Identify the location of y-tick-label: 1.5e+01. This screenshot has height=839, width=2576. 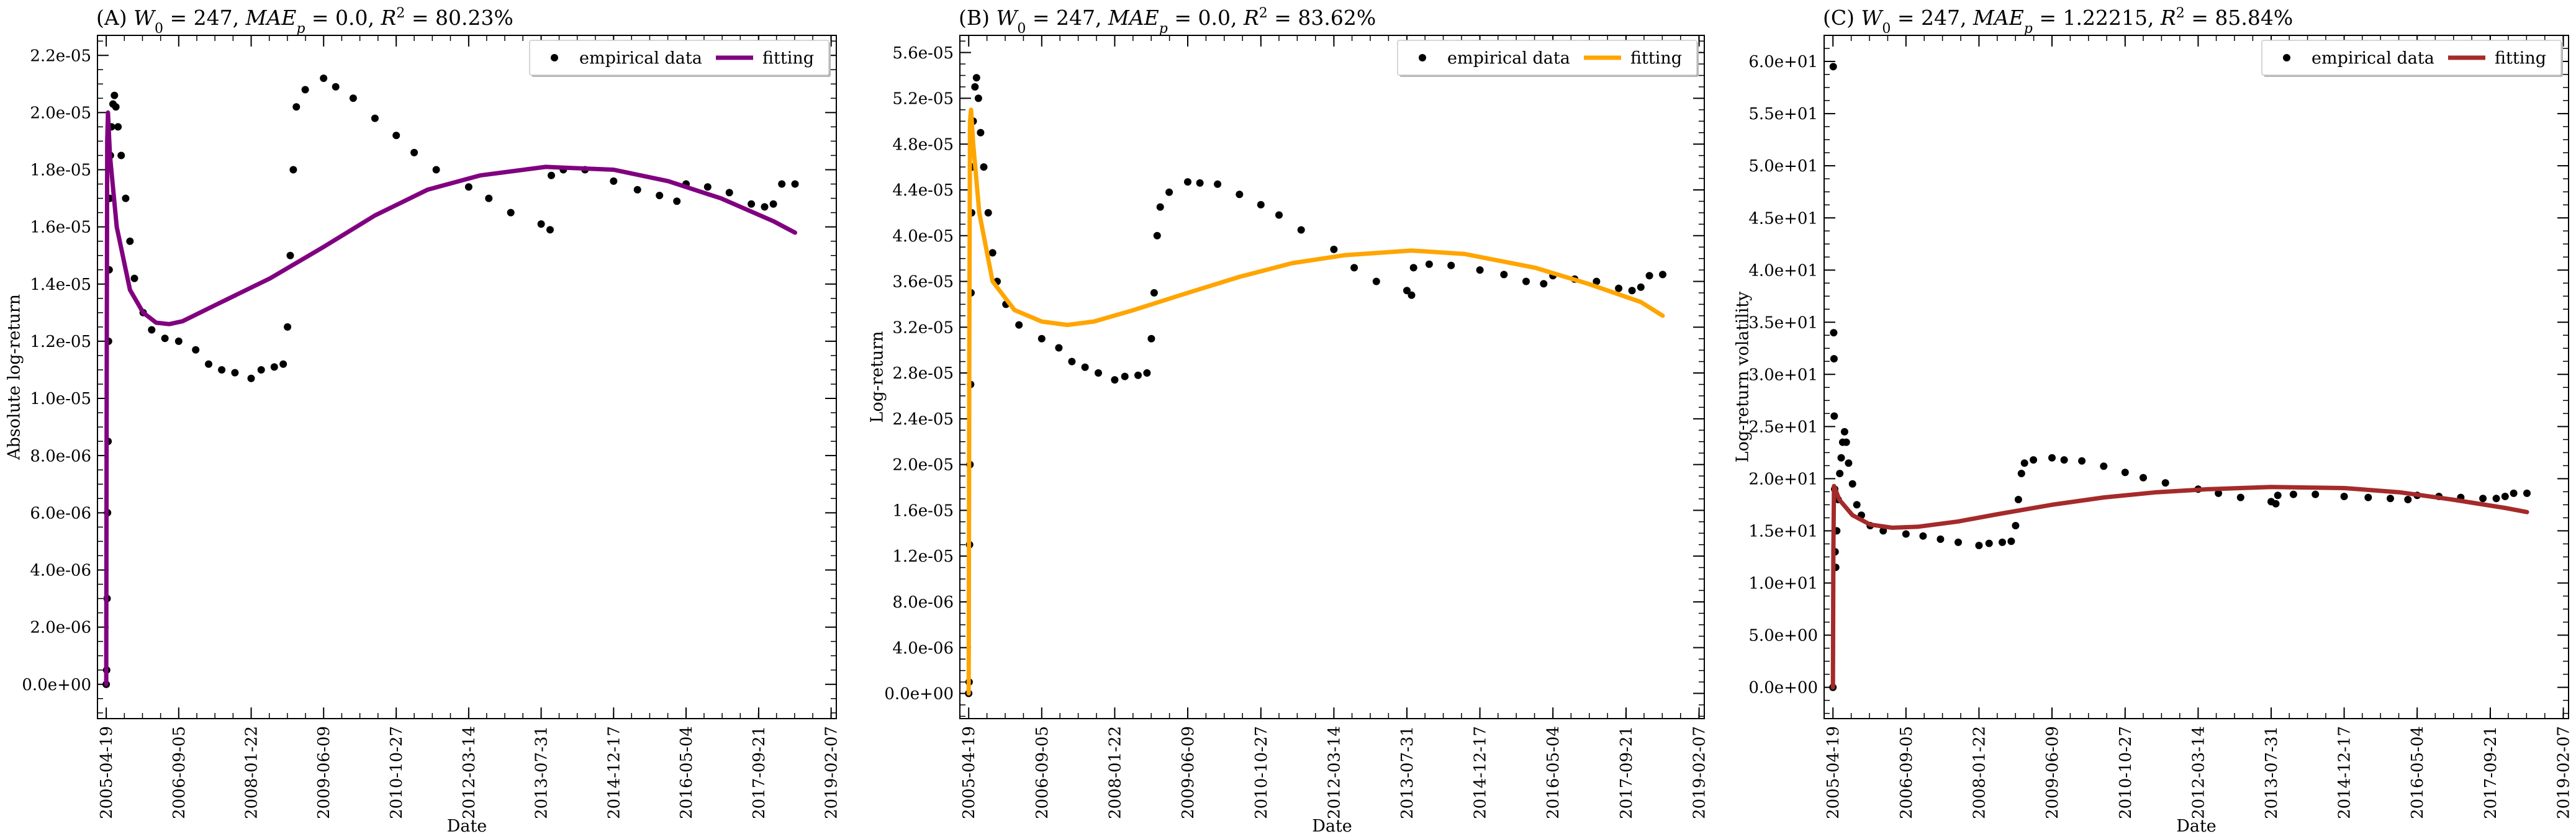
(1783, 532).